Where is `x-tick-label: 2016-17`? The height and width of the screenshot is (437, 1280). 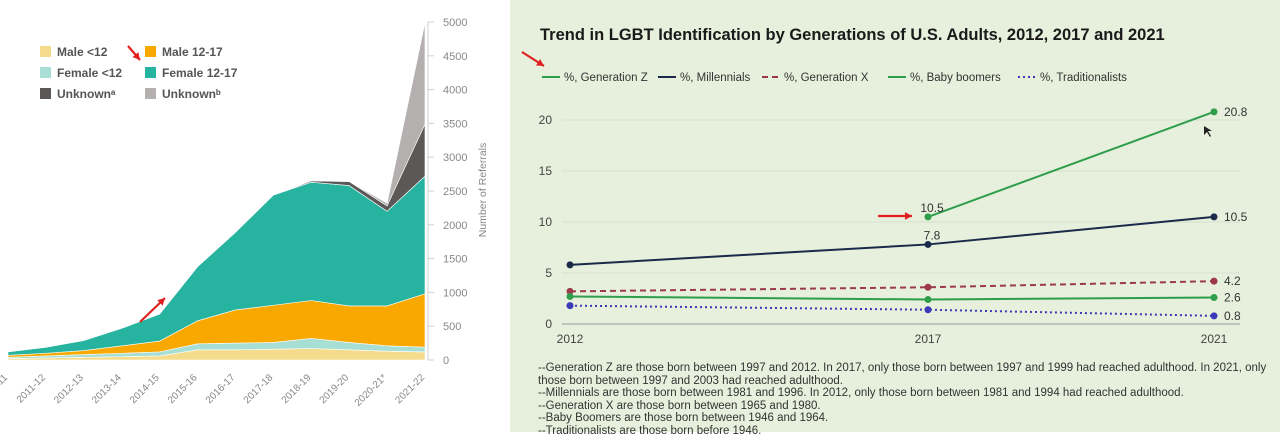 x-tick-label: 2016-17 is located at coordinates (221, 389).